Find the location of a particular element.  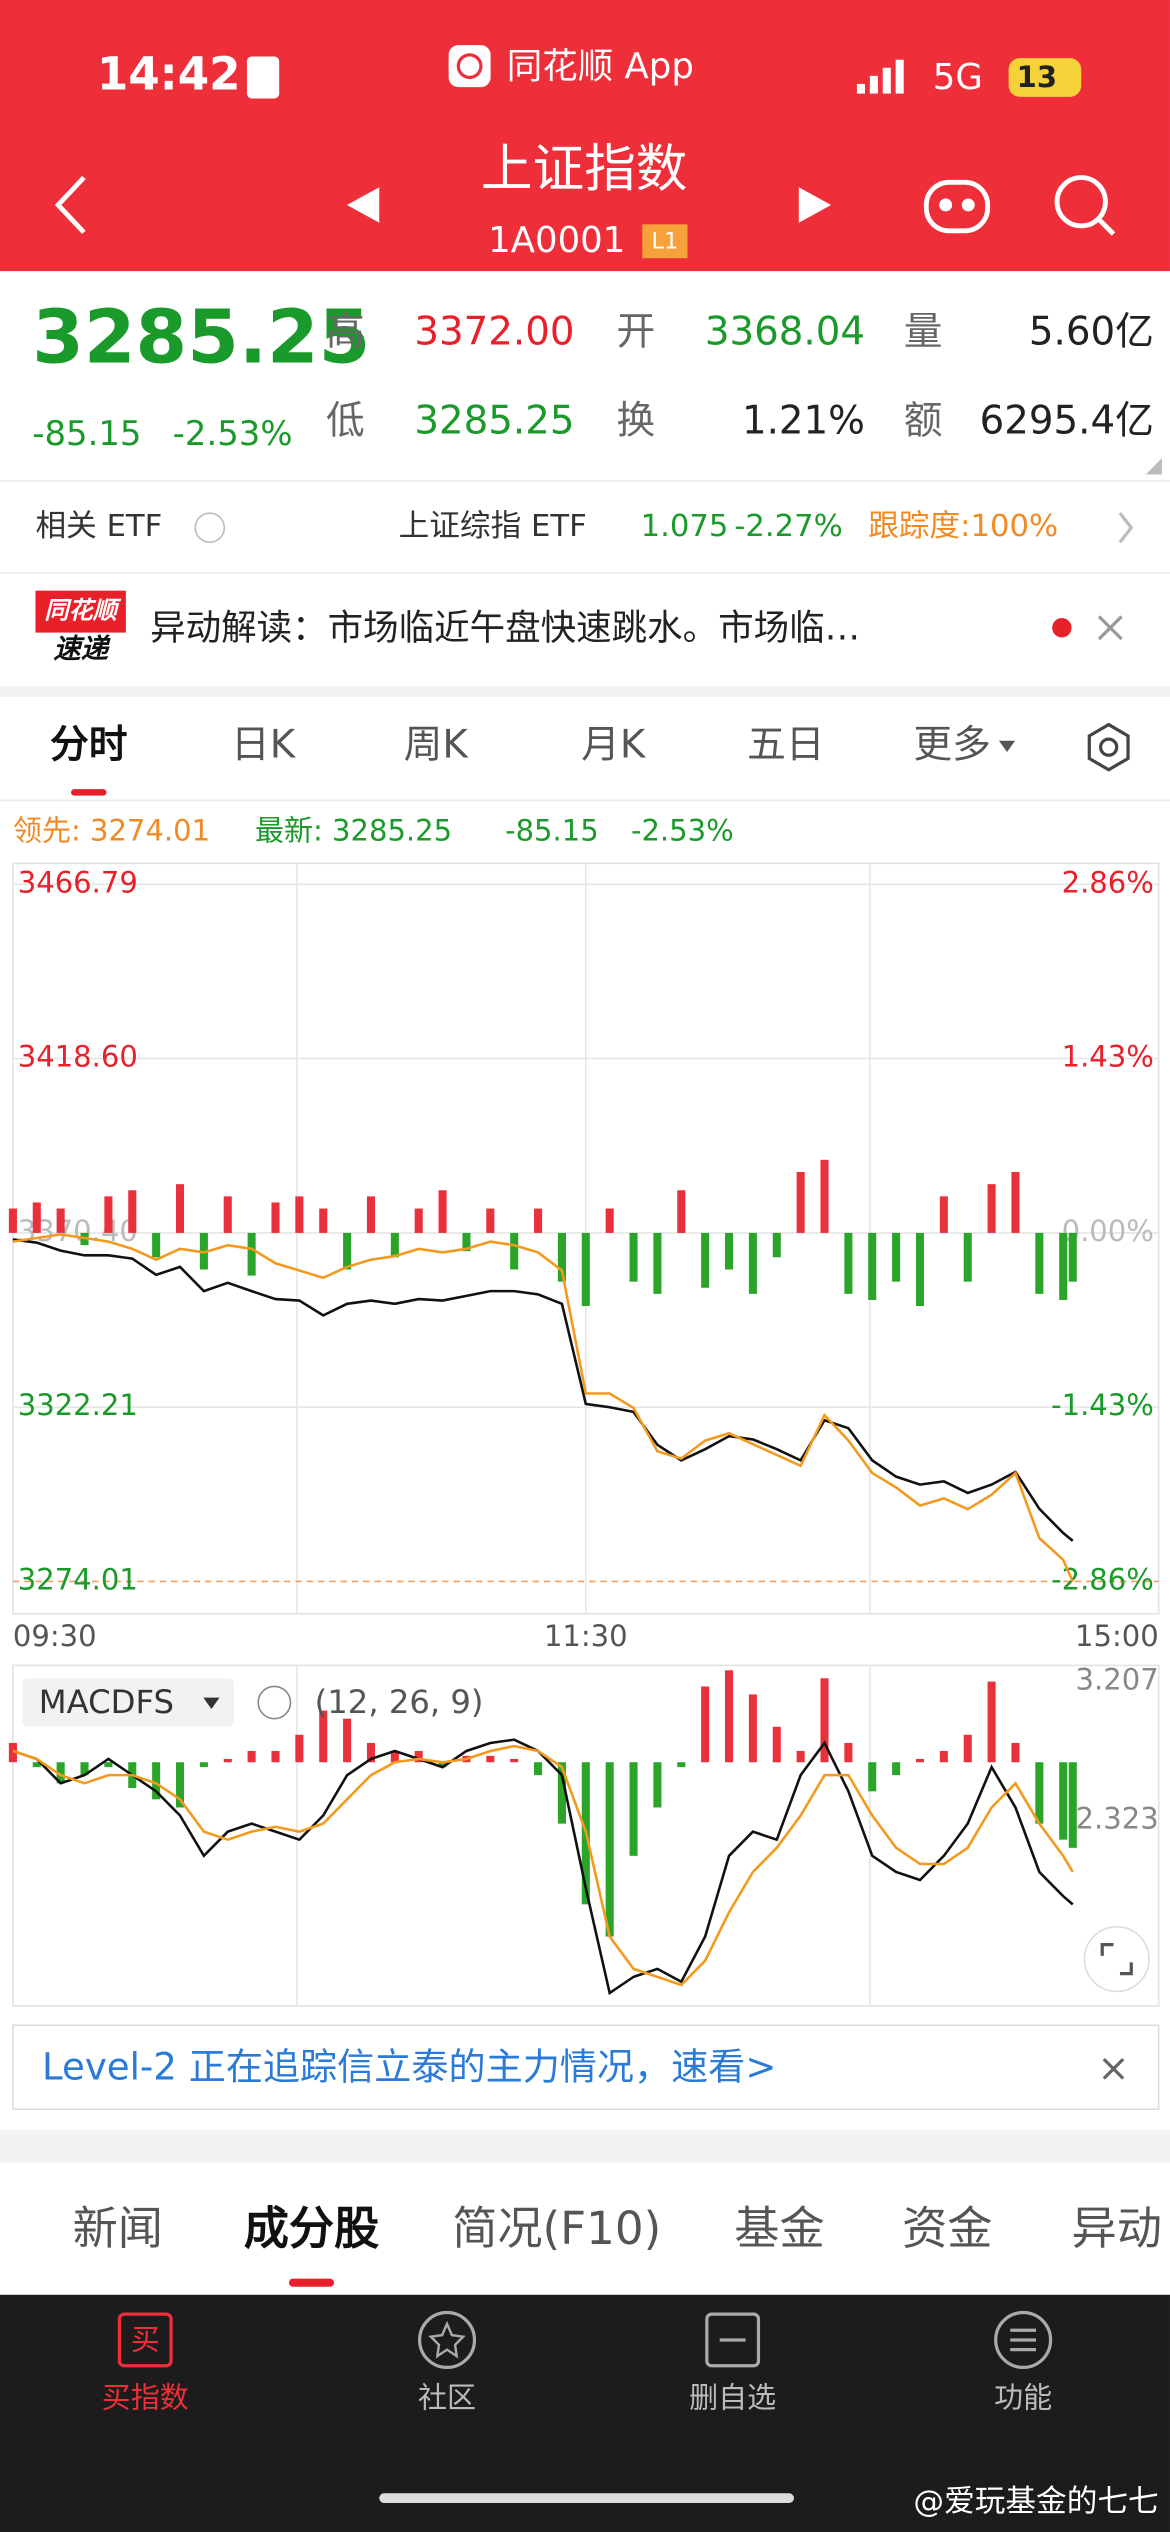

y2-tick-label: -1.43% is located at coordinates (1102, 1405).